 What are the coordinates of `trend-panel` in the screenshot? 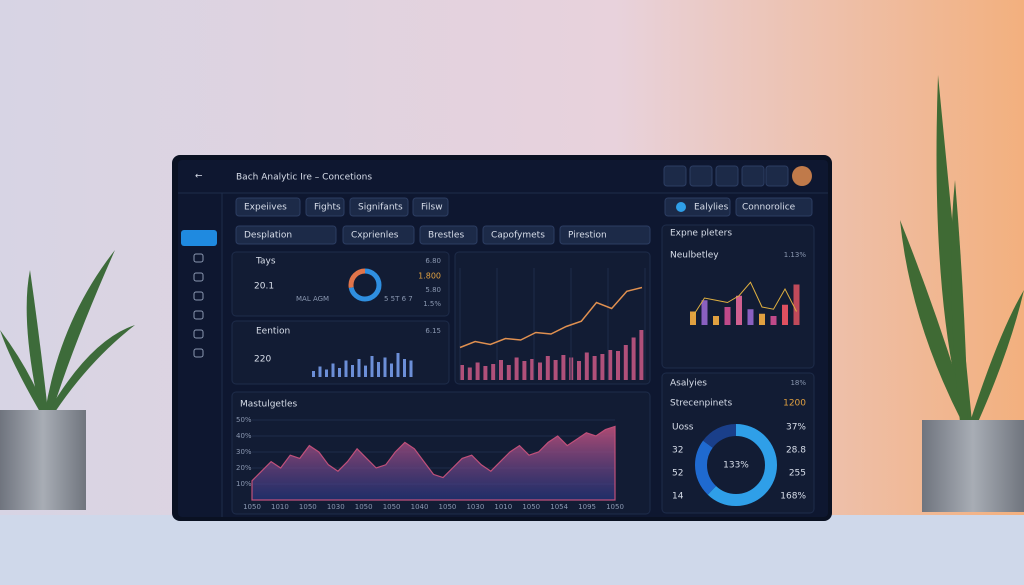 It's located at (552, 318).